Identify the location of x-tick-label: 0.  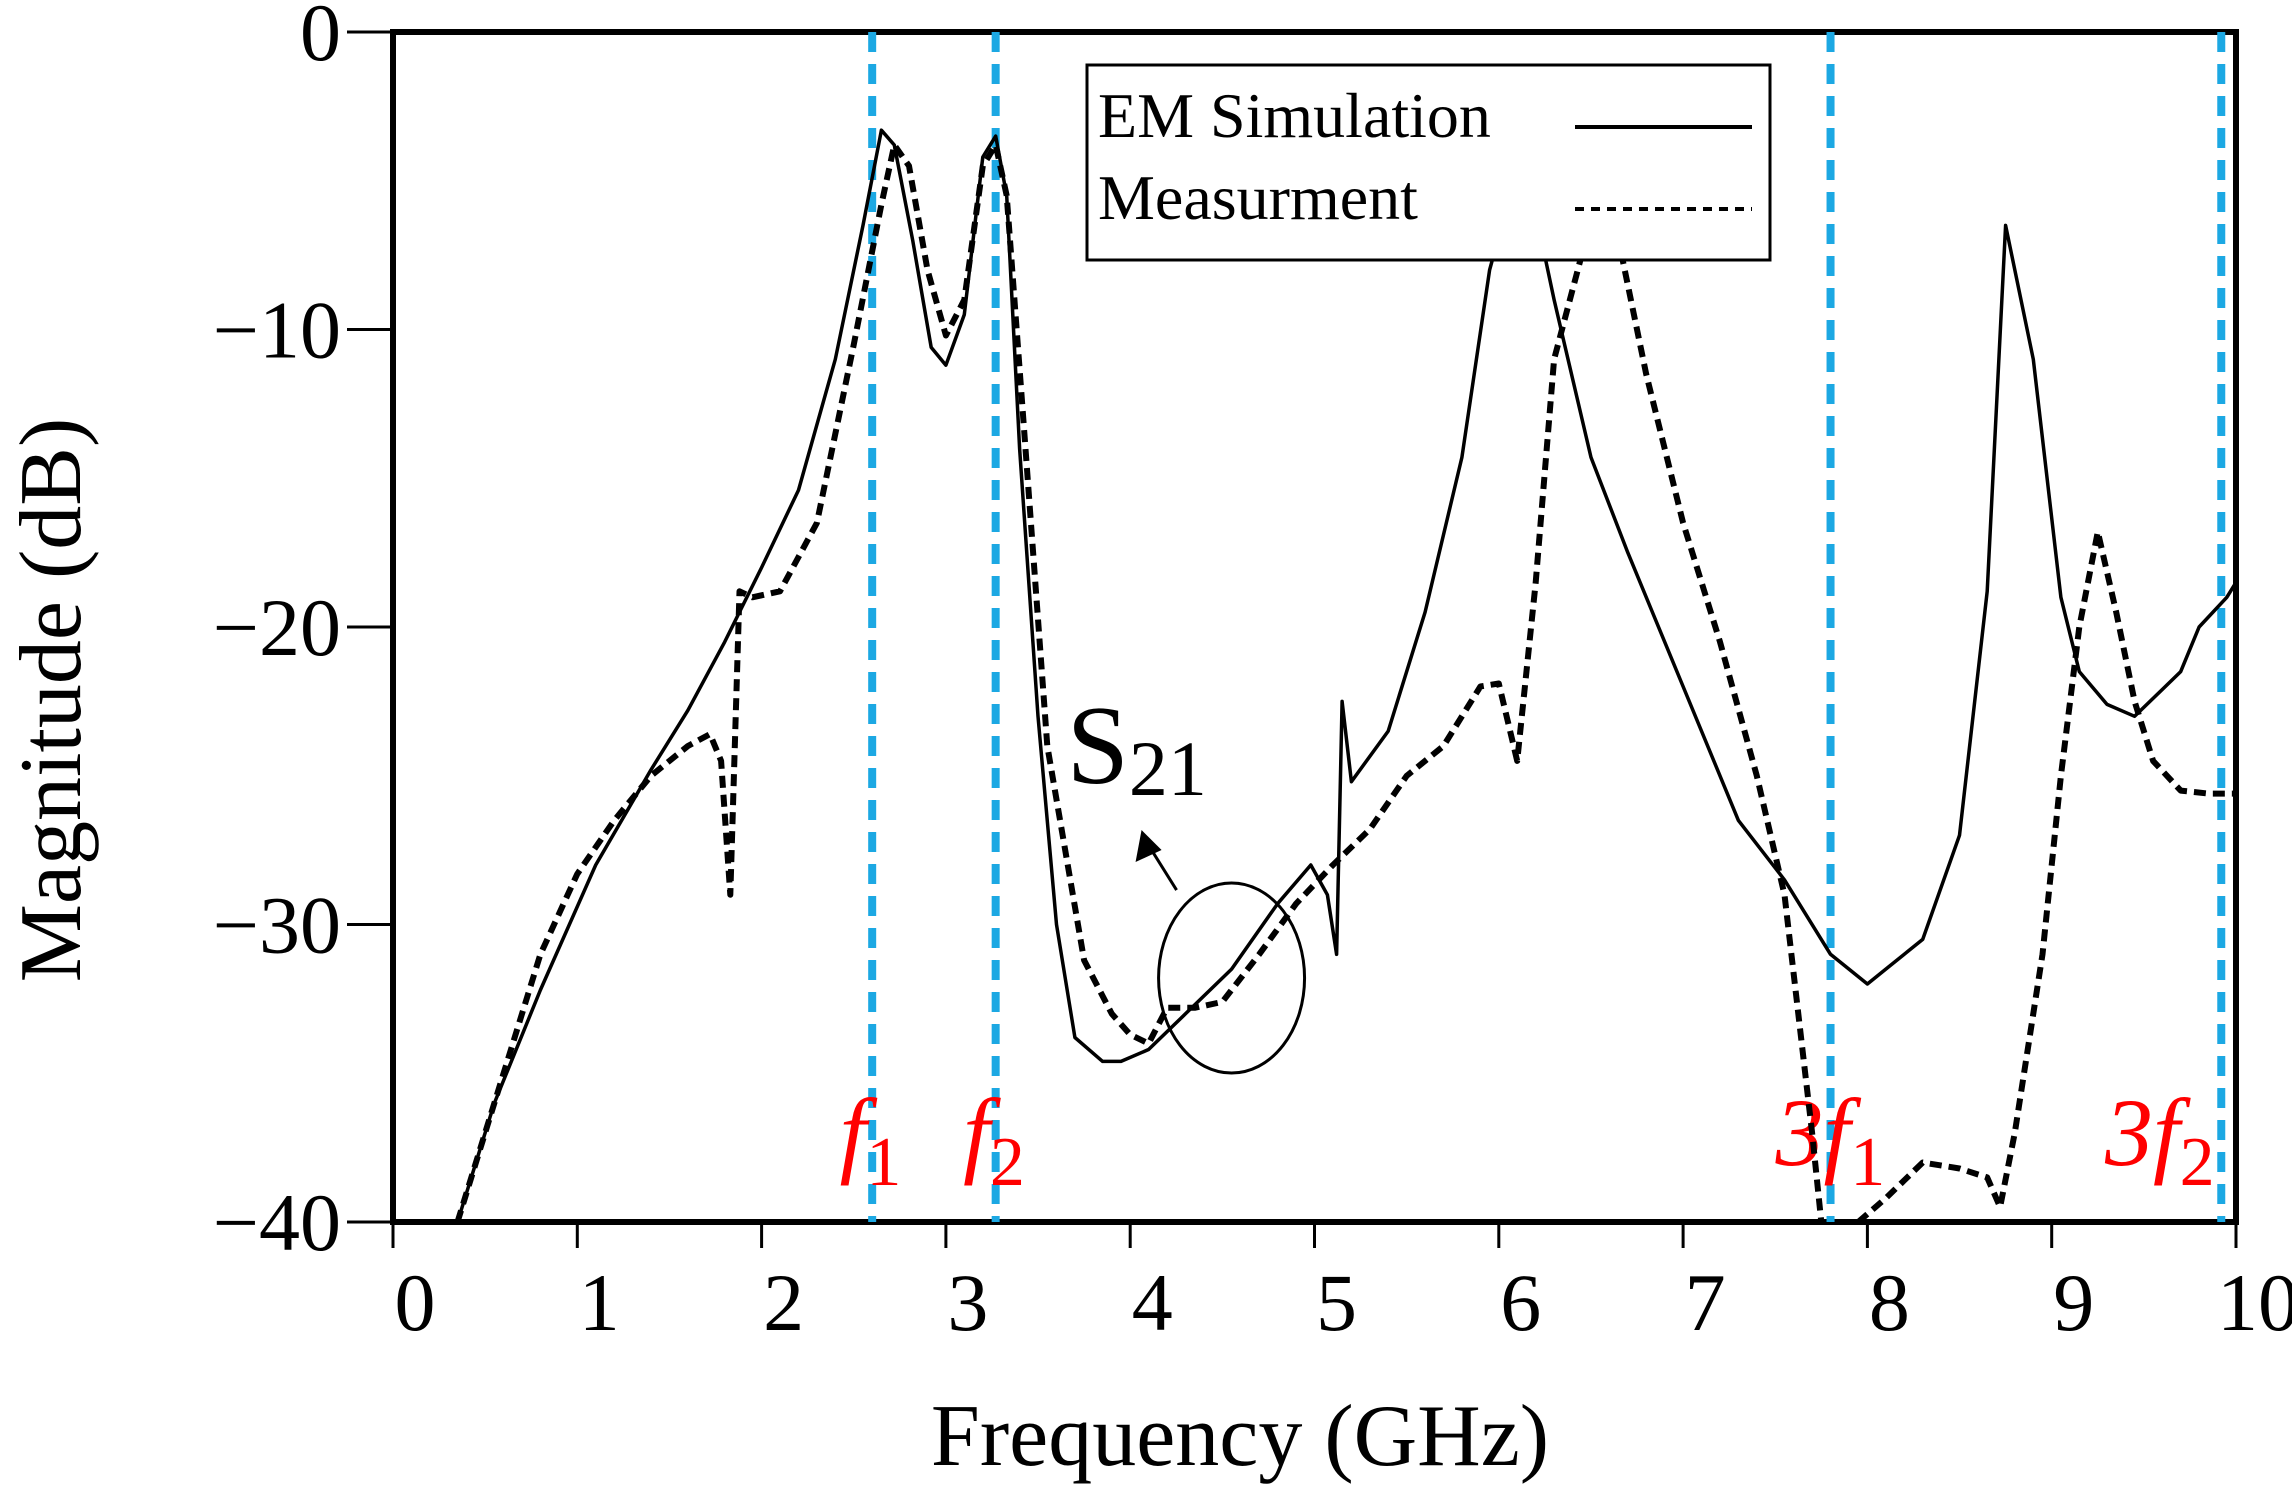
(415, 1302).